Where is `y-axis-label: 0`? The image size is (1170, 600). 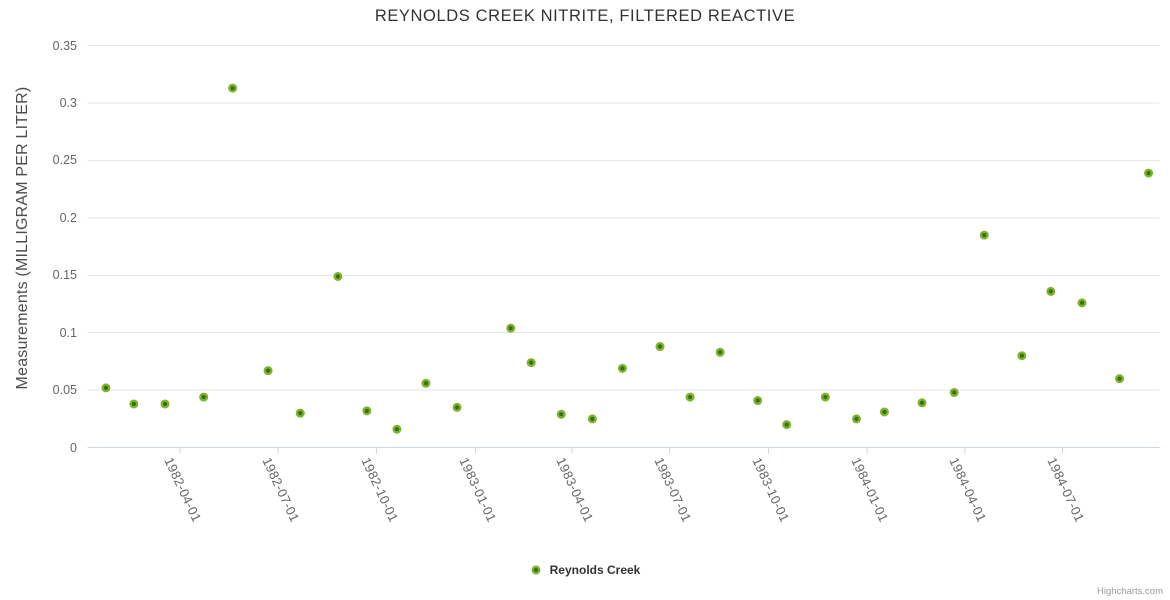
y-axis-label: 0 is located at coordinates (73, 447).